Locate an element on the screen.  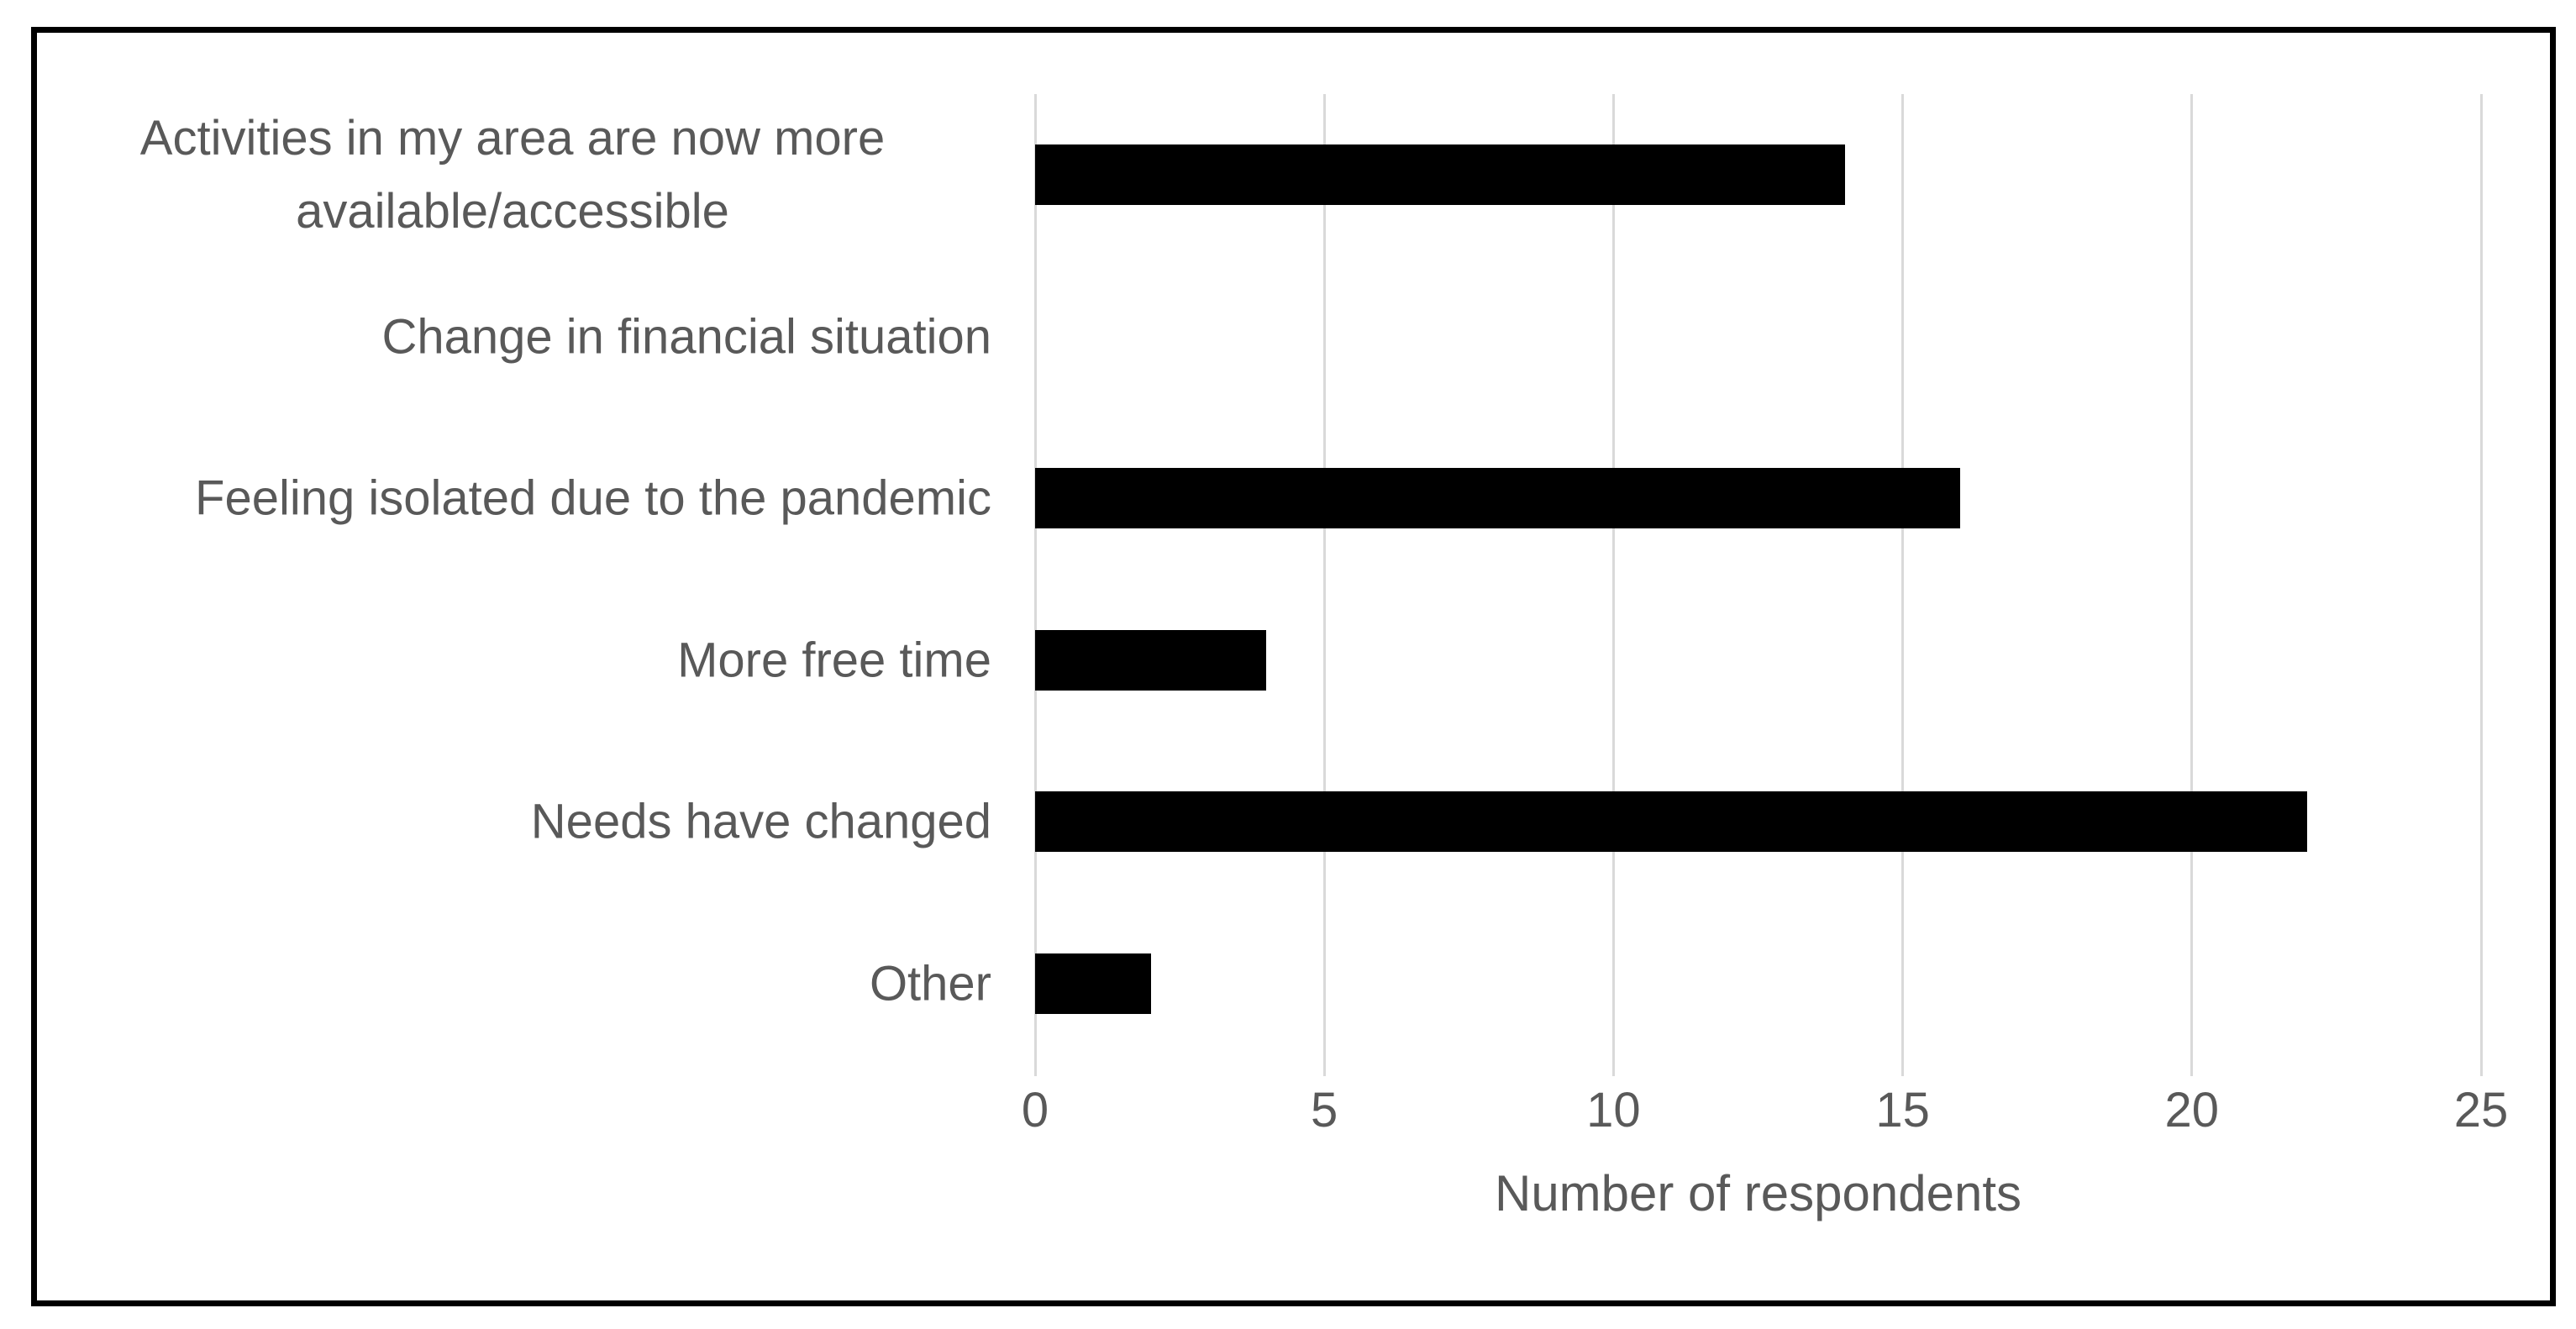
category-label-text: Needs have changed is located at coordinates (760, 821).